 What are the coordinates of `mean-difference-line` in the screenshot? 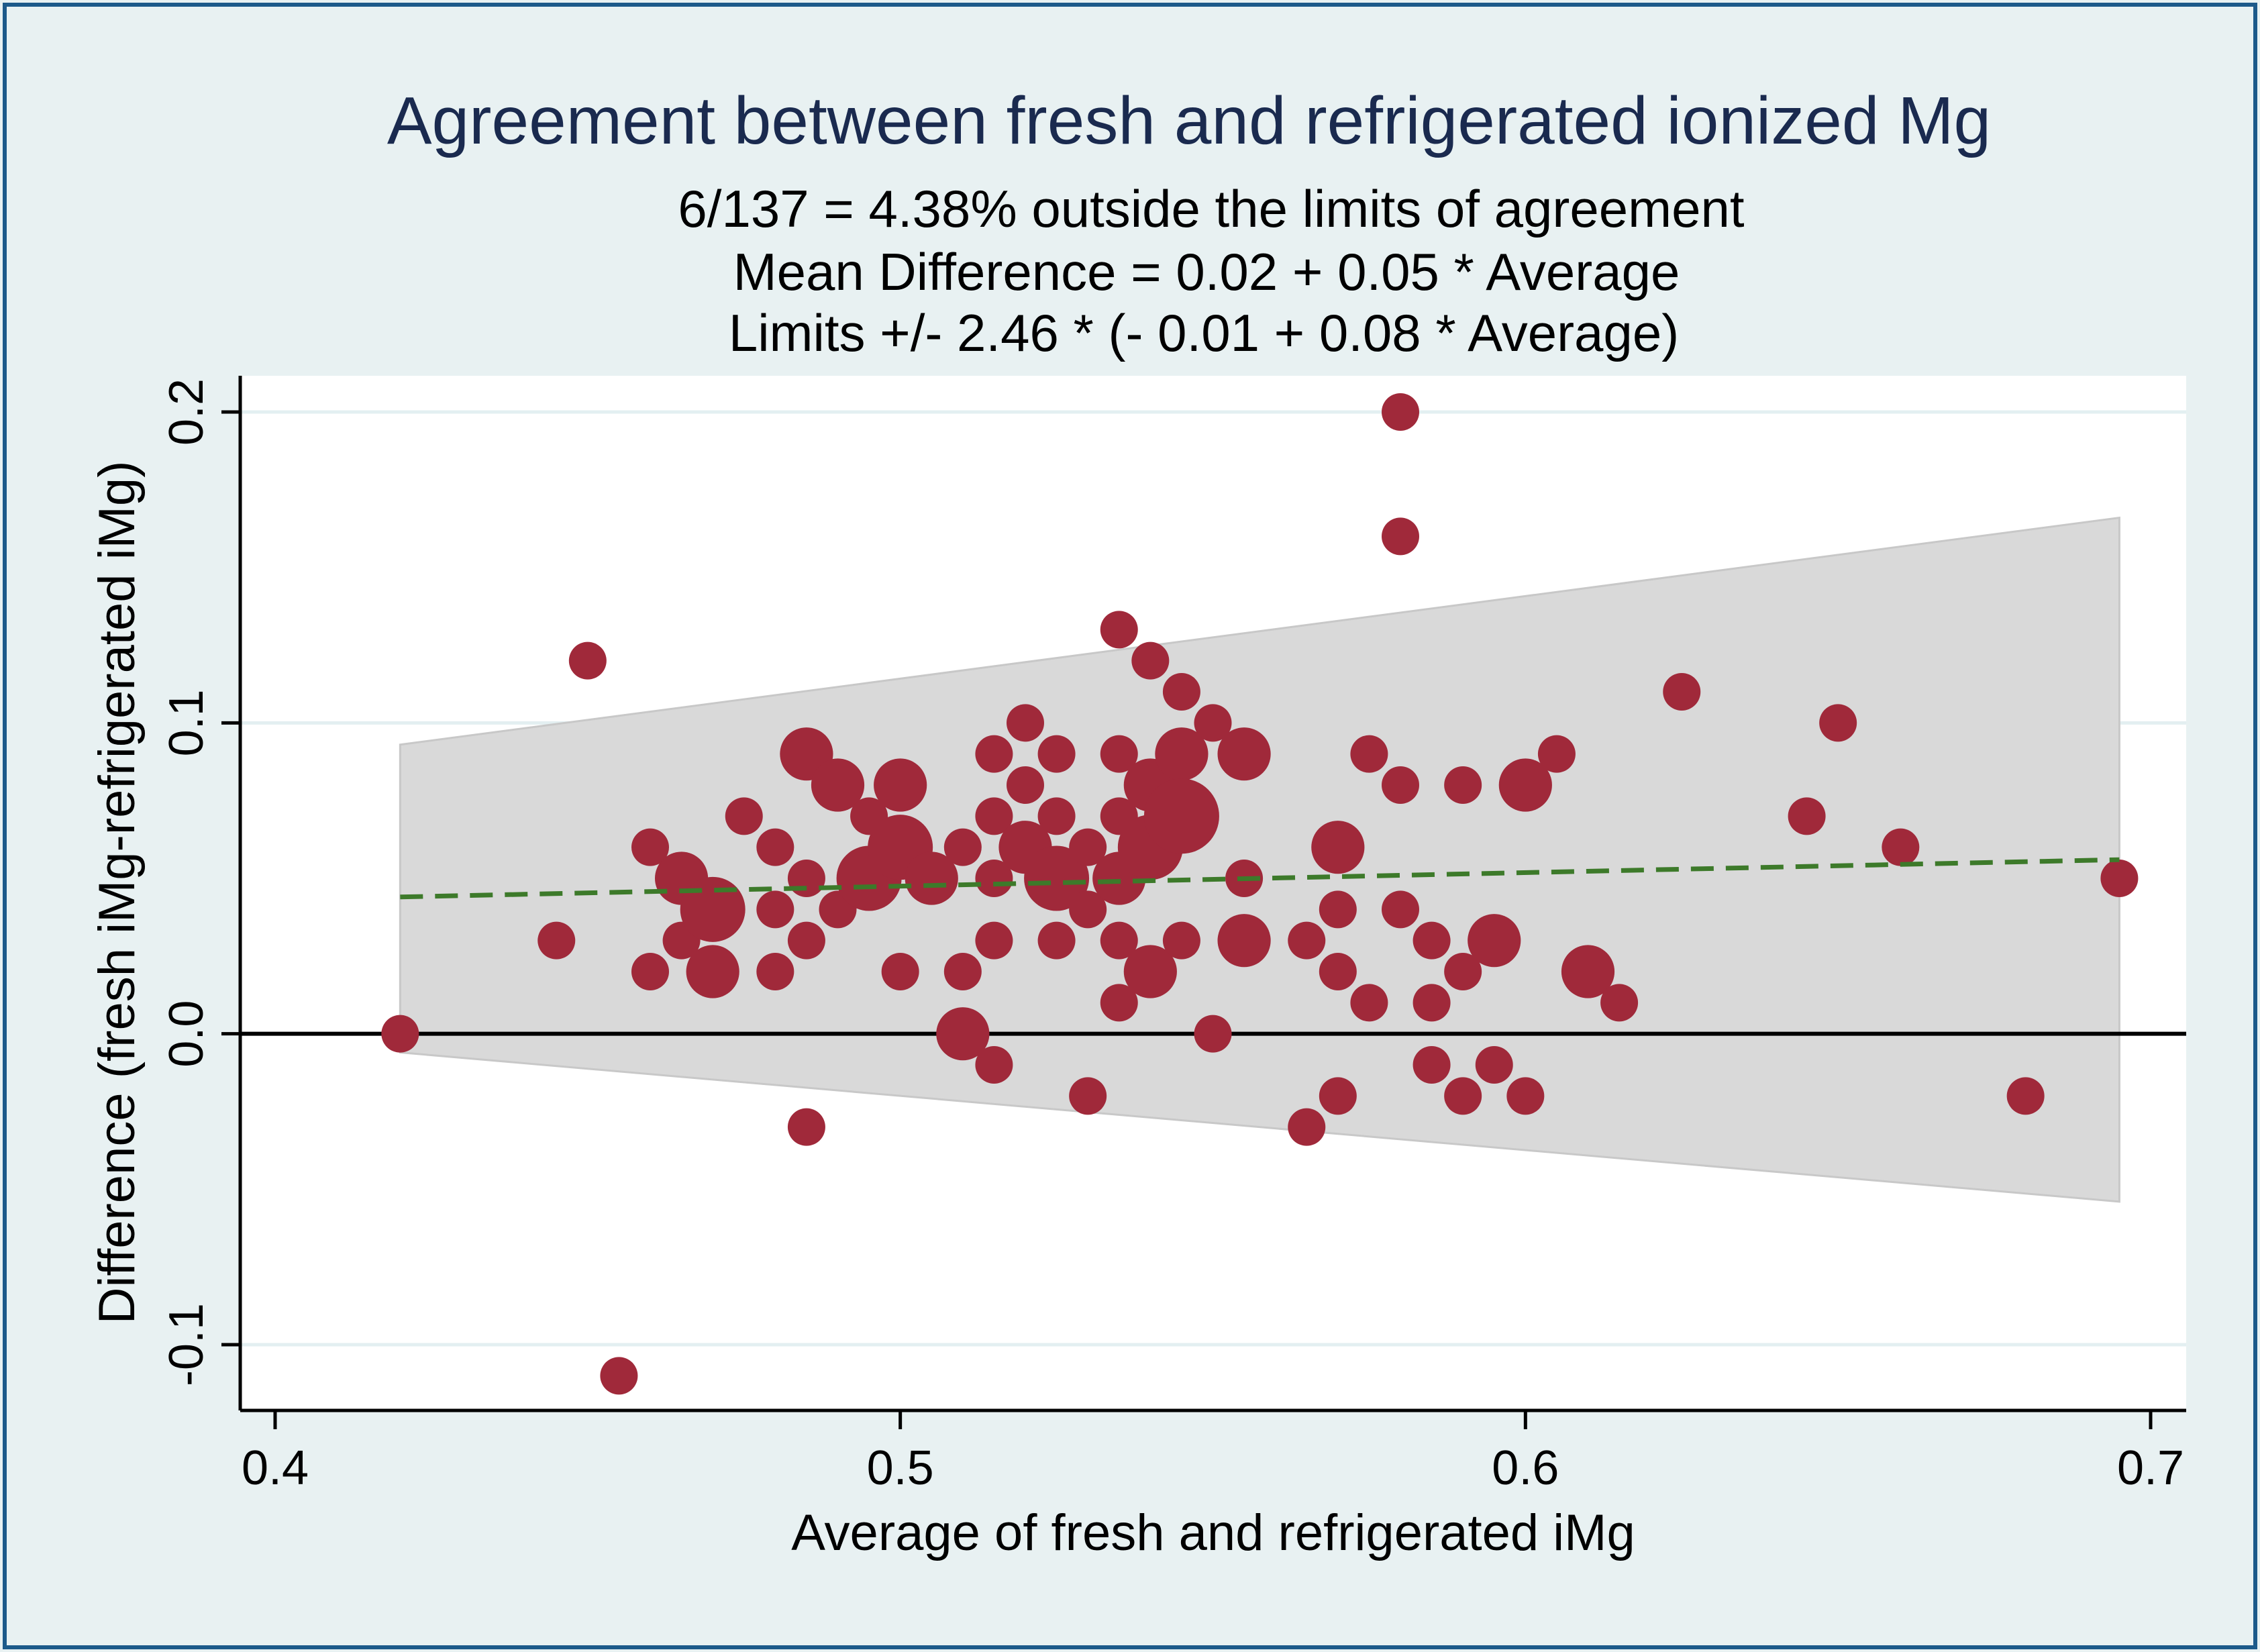 It's located at (1260, 878).